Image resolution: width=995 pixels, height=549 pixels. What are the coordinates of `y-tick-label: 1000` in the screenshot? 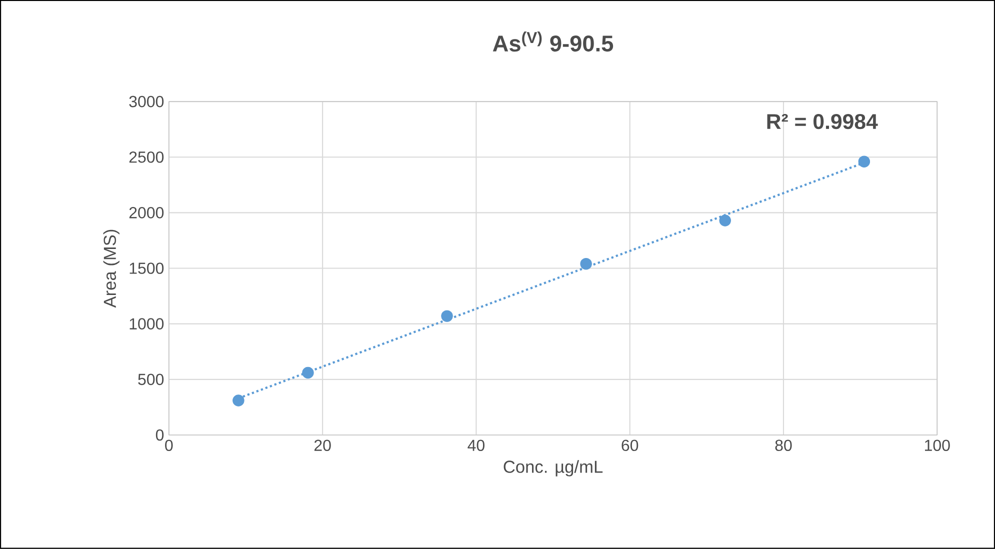 It's located at (147, 324).